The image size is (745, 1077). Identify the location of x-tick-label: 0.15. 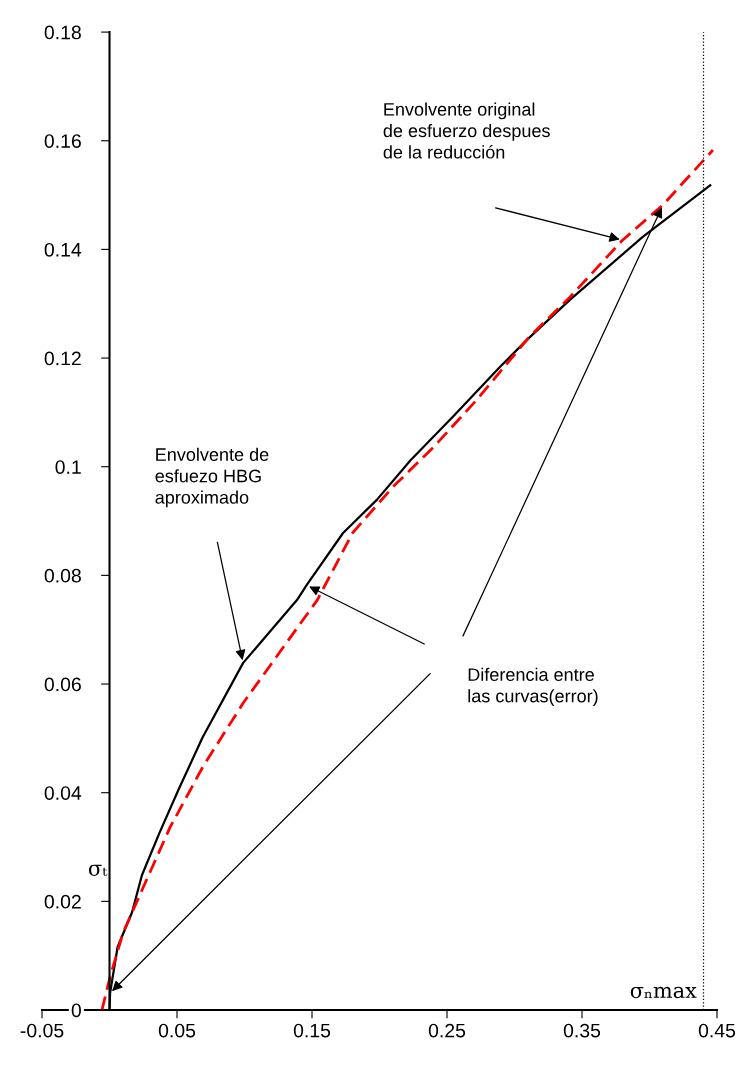
(312, 1030).